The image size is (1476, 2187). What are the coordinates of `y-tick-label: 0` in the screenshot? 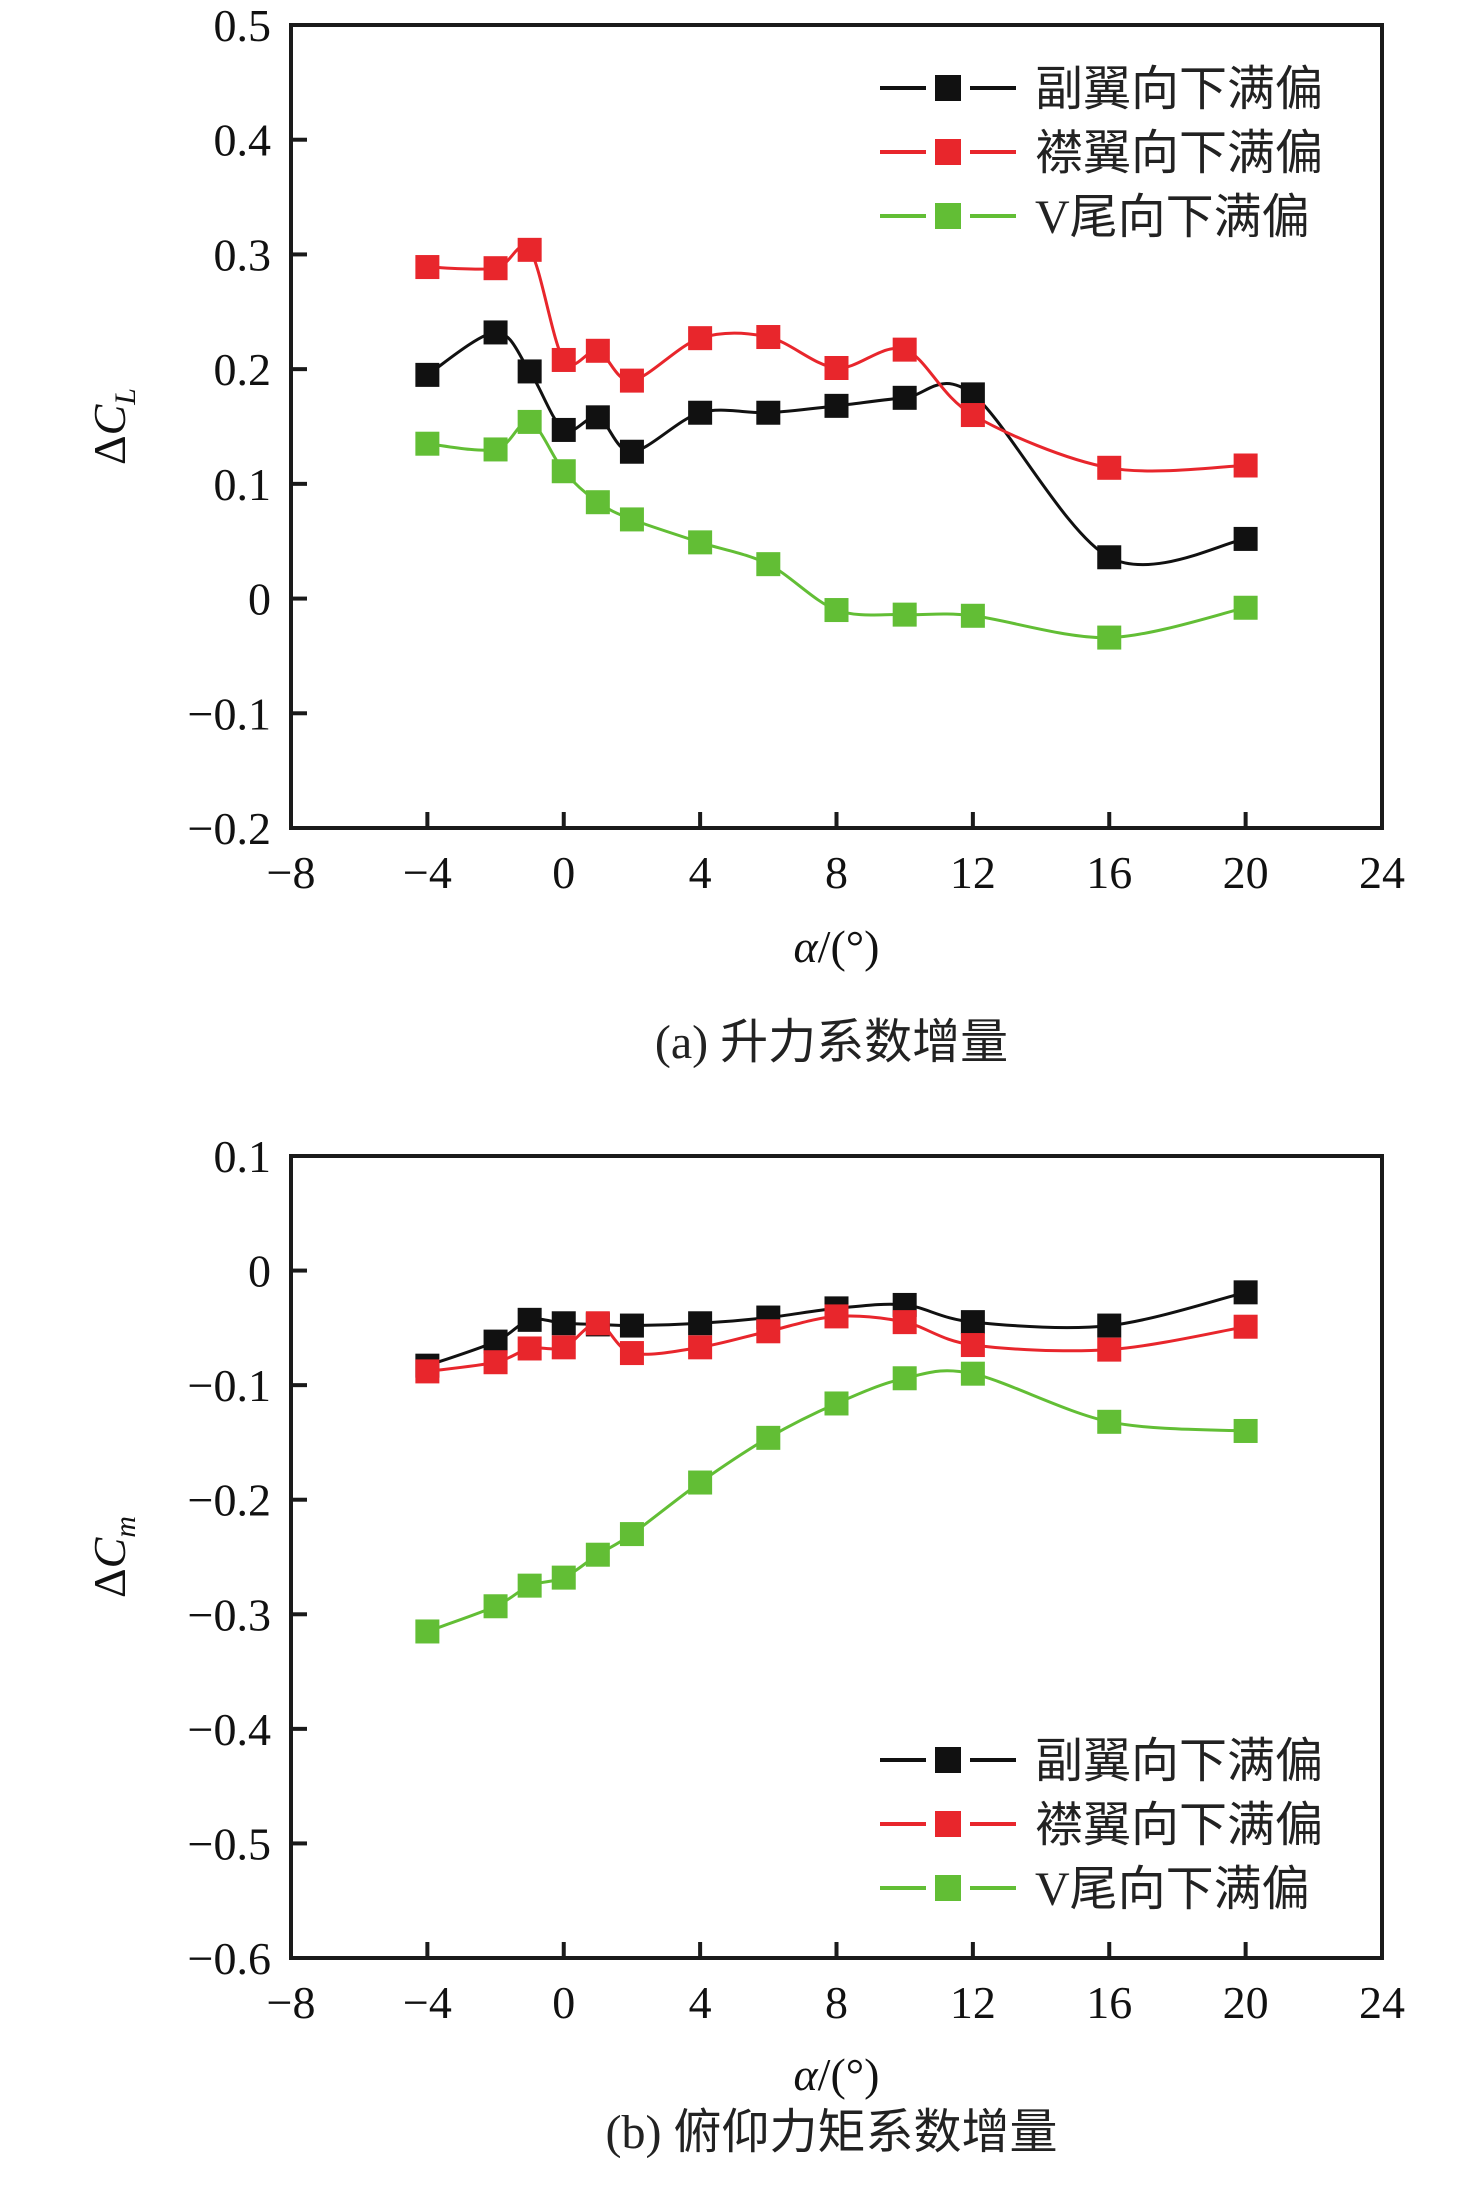 It's located at (259, 1271).